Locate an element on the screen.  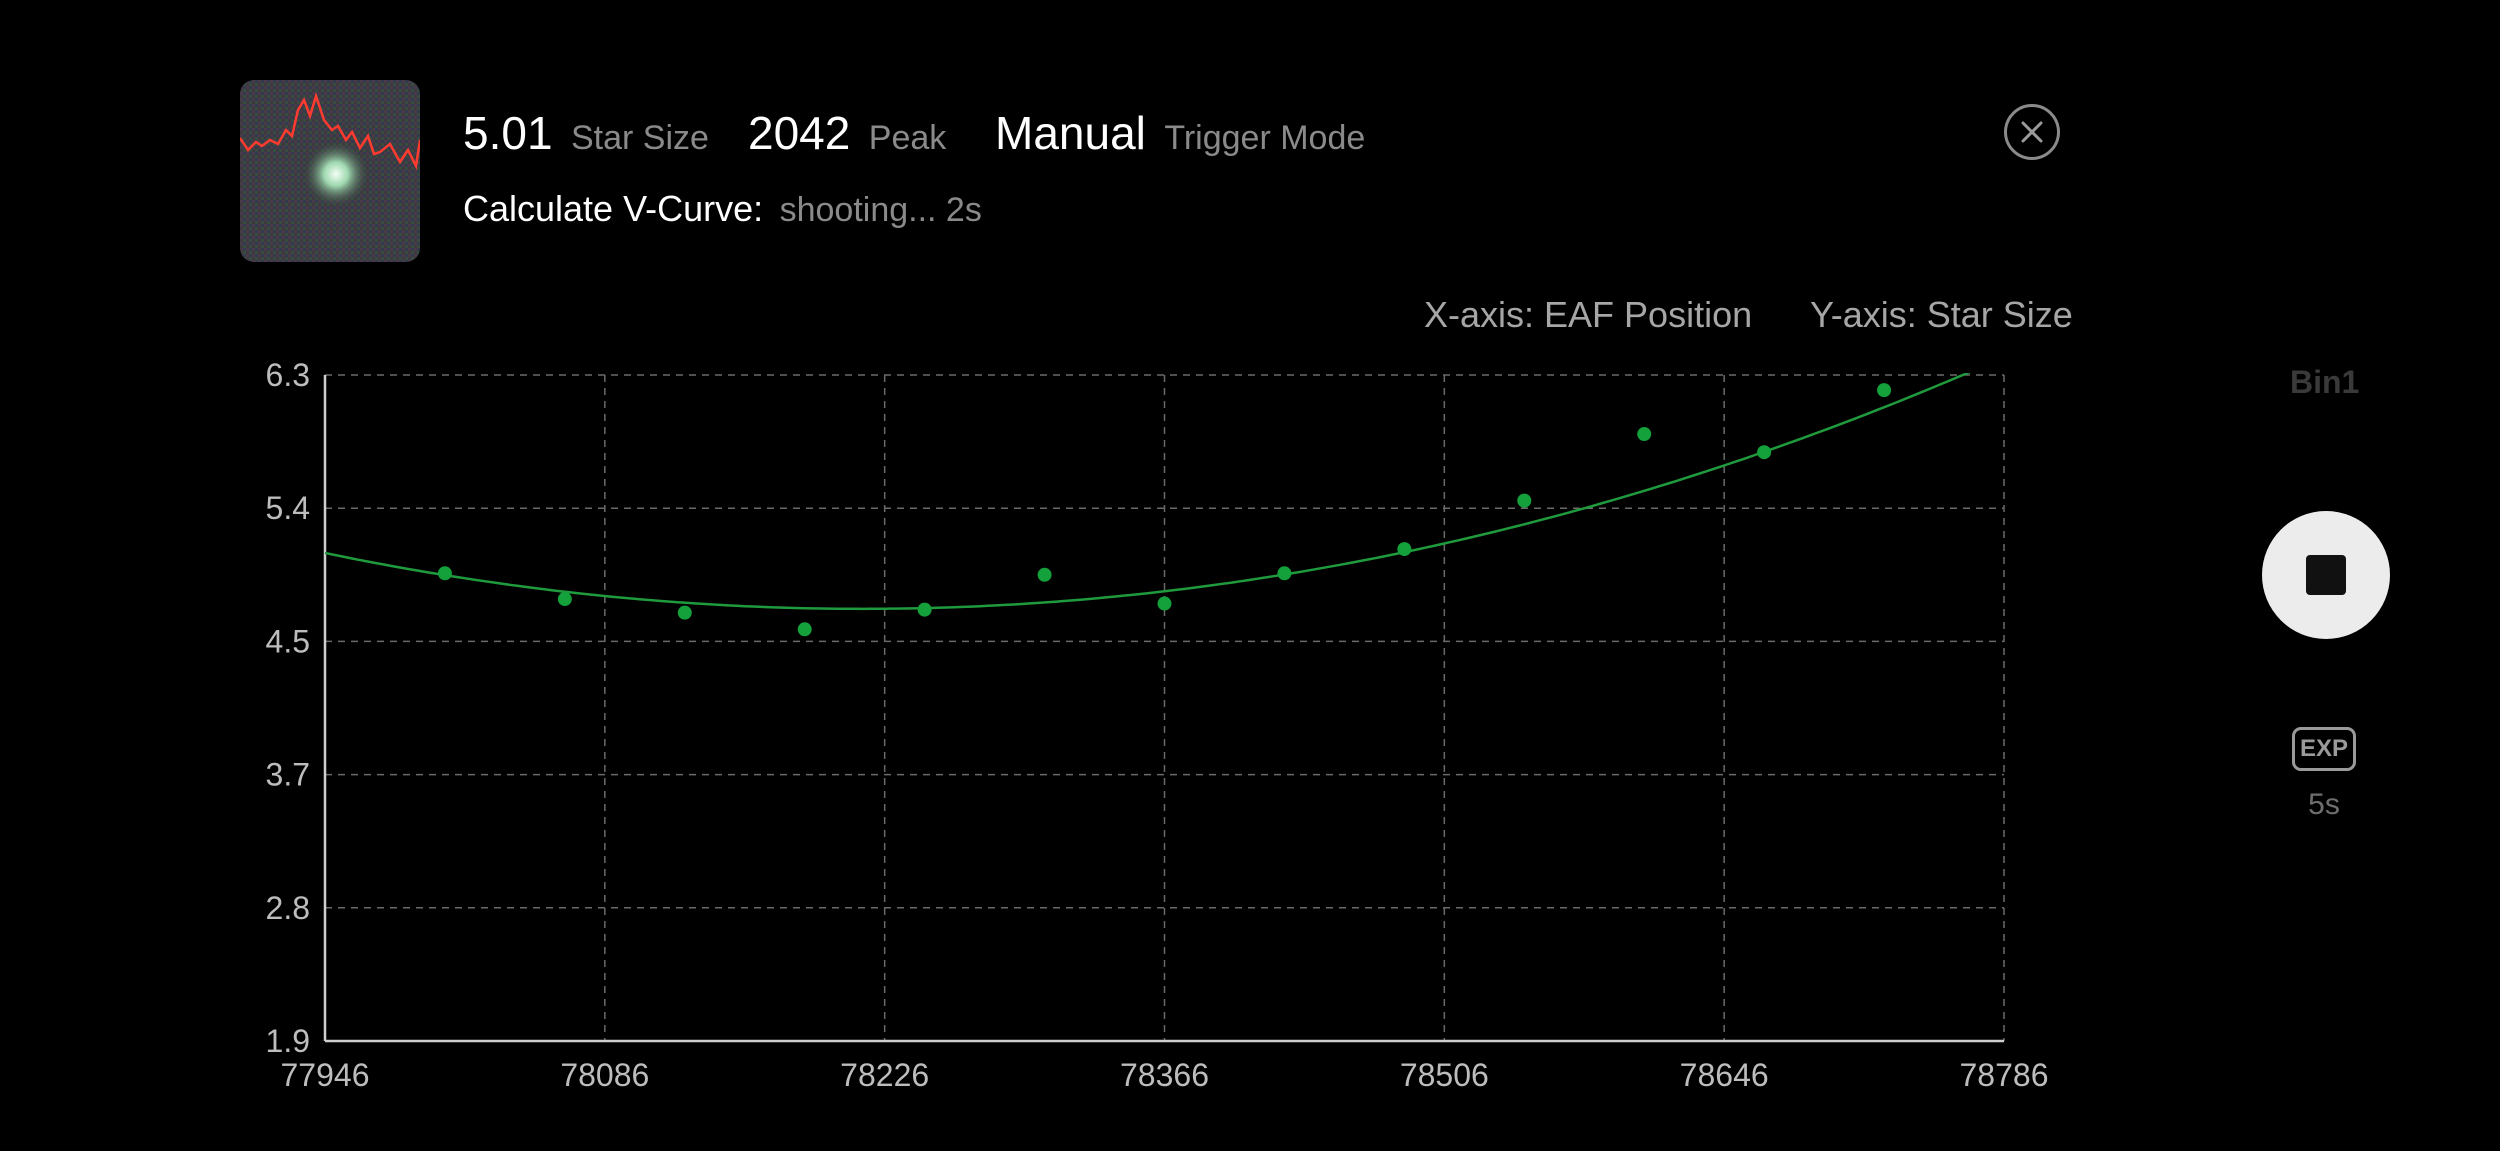
y-tick-label: 5.4 is located at coordinates (288, 508).